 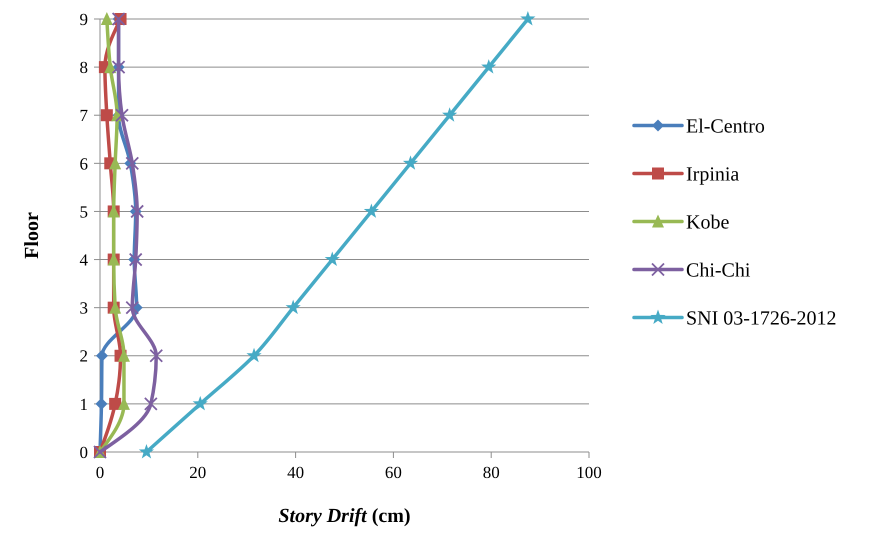 I want to click on y-tick-label: 0, so click(x=84, y=452).